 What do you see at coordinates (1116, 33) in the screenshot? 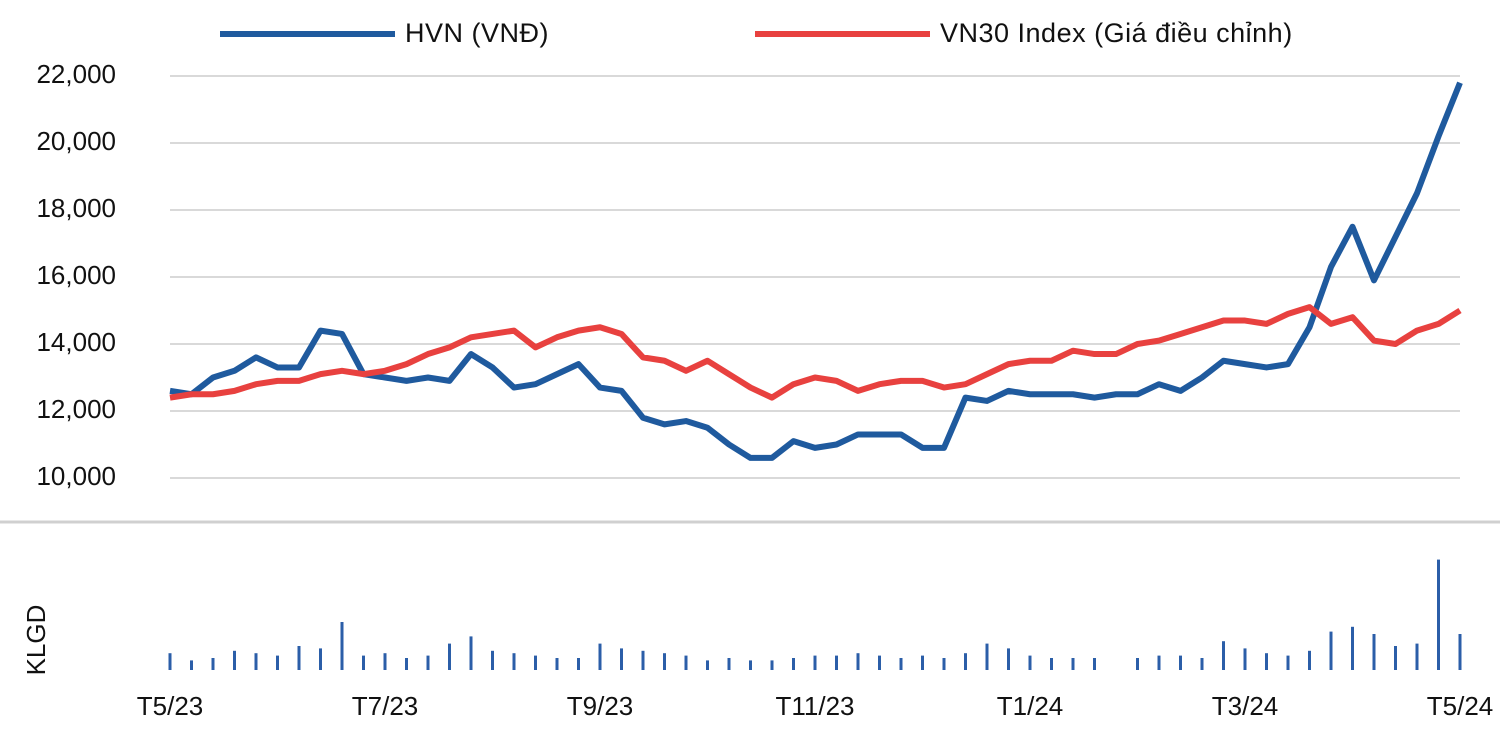
I see `legend-label: VN30 Index (Giá điều chỉnh)` at bounding box center [1116, 33].